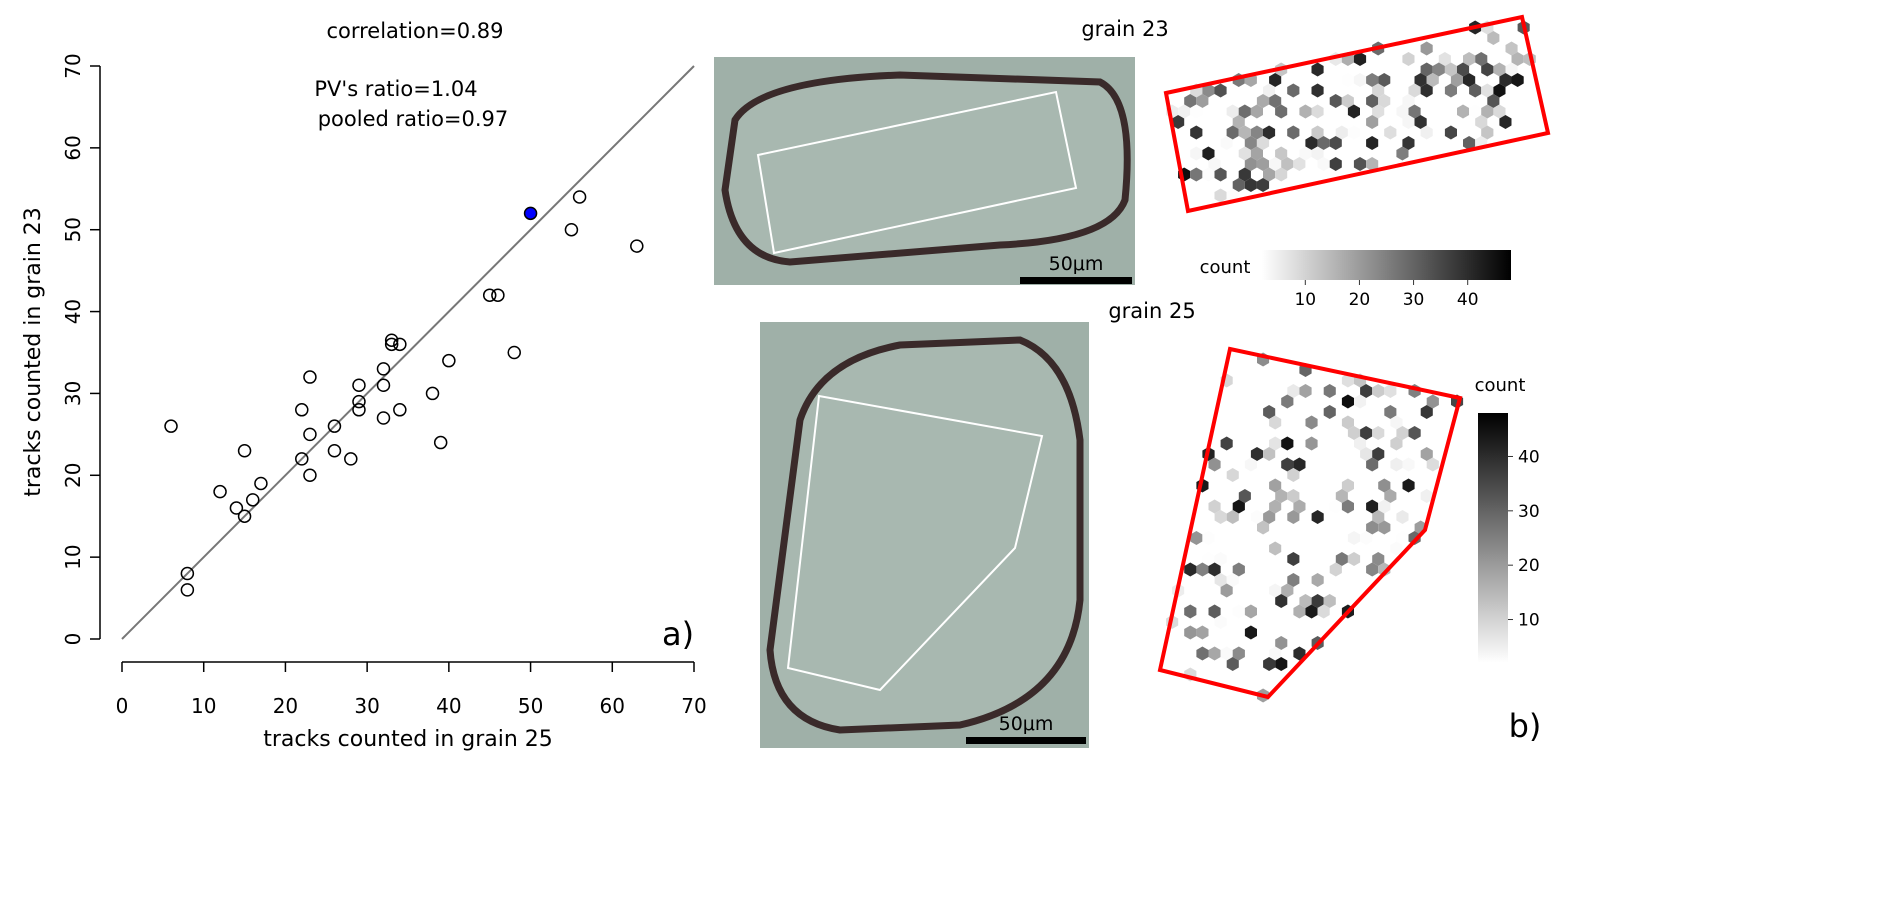 The height and width of the screenshot is (924, 1892). I want to click on colorbar-tick-label: 40, so click(1529, 457).